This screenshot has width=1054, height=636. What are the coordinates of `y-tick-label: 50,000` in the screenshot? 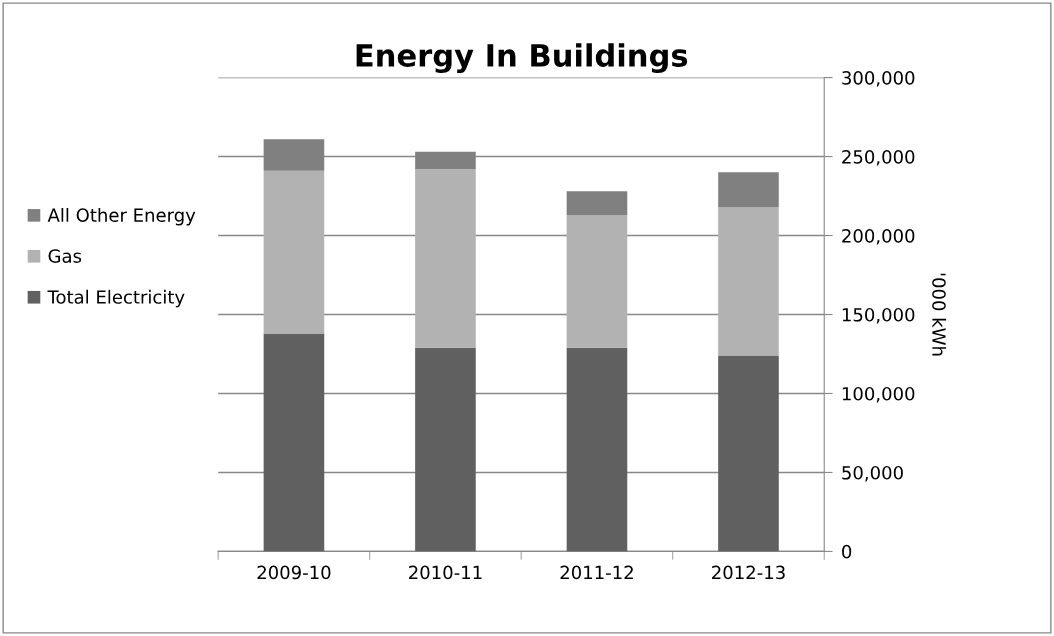 It's located at (872, 473).